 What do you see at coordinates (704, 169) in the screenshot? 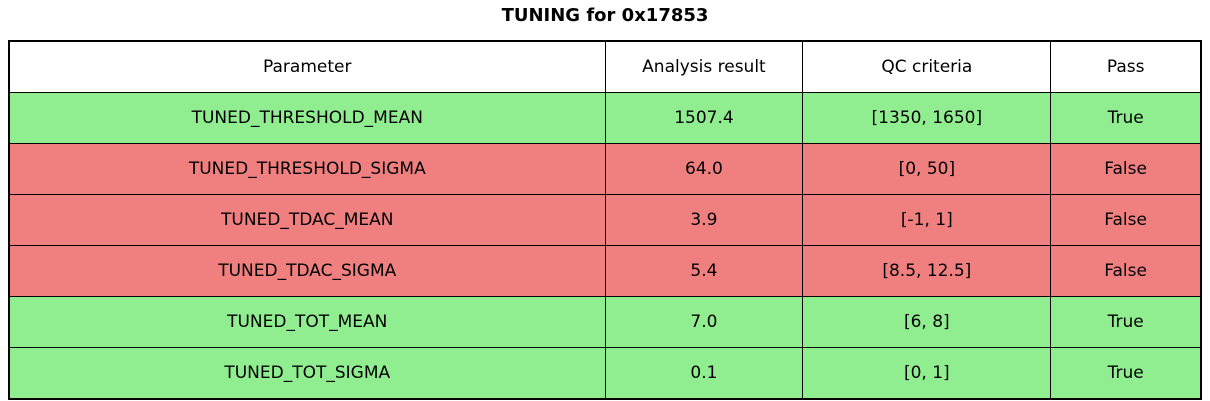
I see `cell-analysis-result: 64.0` at bounding box center [704, 169].